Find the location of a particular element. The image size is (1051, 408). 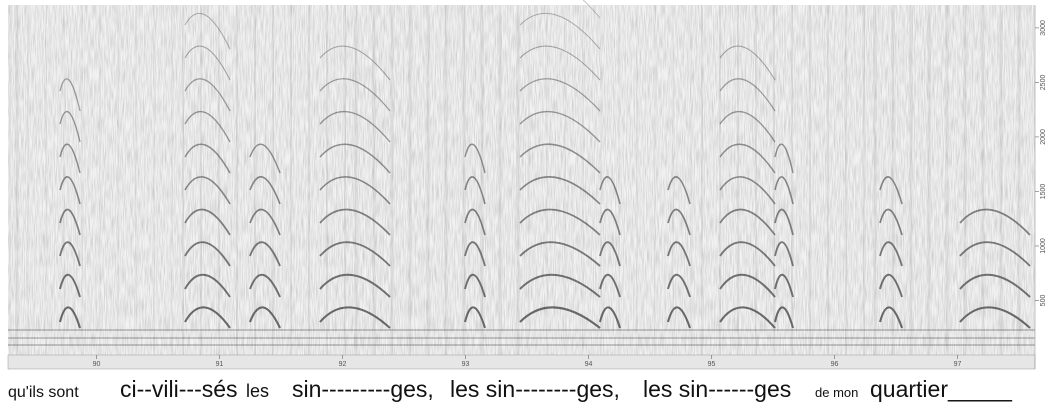

y-tick-label: 500 is located at coordinates (1043, 301).